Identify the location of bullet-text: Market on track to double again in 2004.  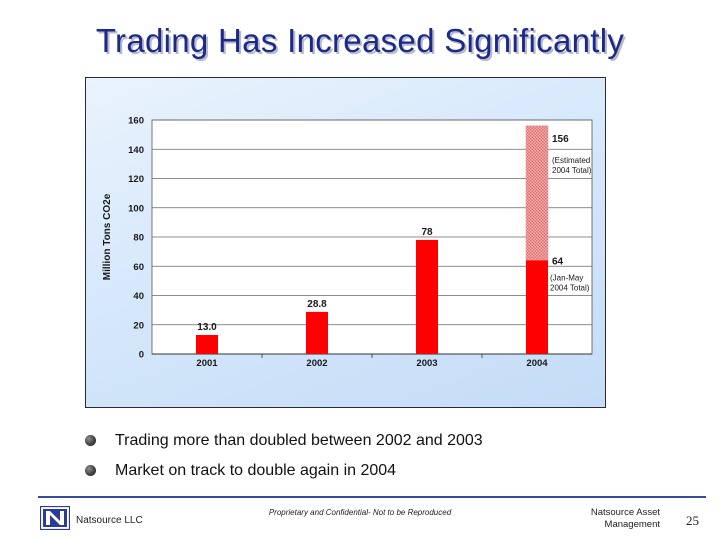
(256, 470).